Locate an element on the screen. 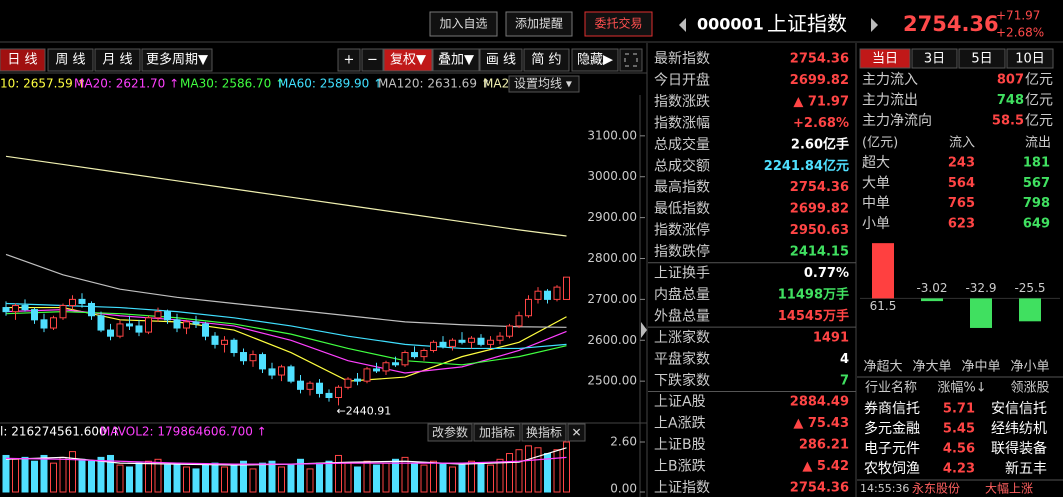 Image resolution: width=1063 pixels, height=497 pixels. quote-label: 最低指数 is located at coordinates (682, 209).